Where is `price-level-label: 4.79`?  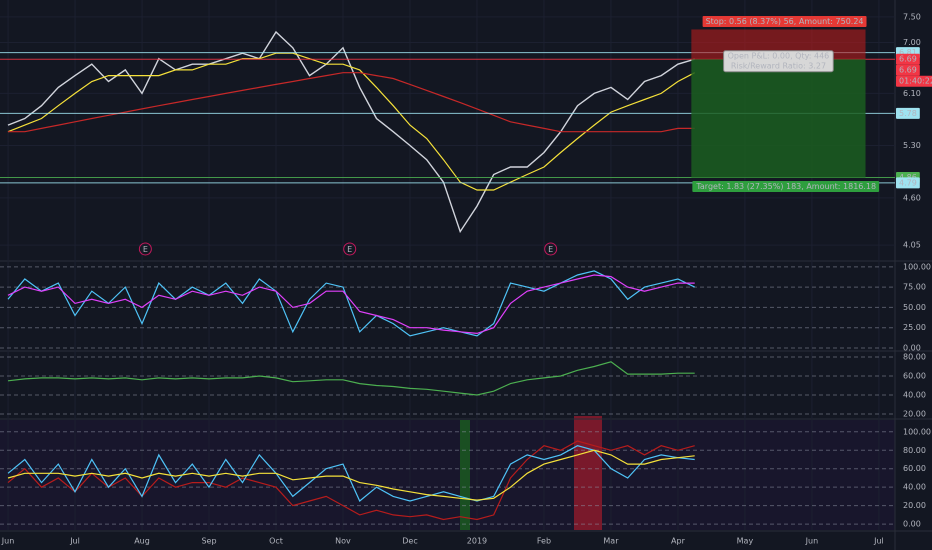
price-level-label: 4.79 is located at coordinates (908, 182).